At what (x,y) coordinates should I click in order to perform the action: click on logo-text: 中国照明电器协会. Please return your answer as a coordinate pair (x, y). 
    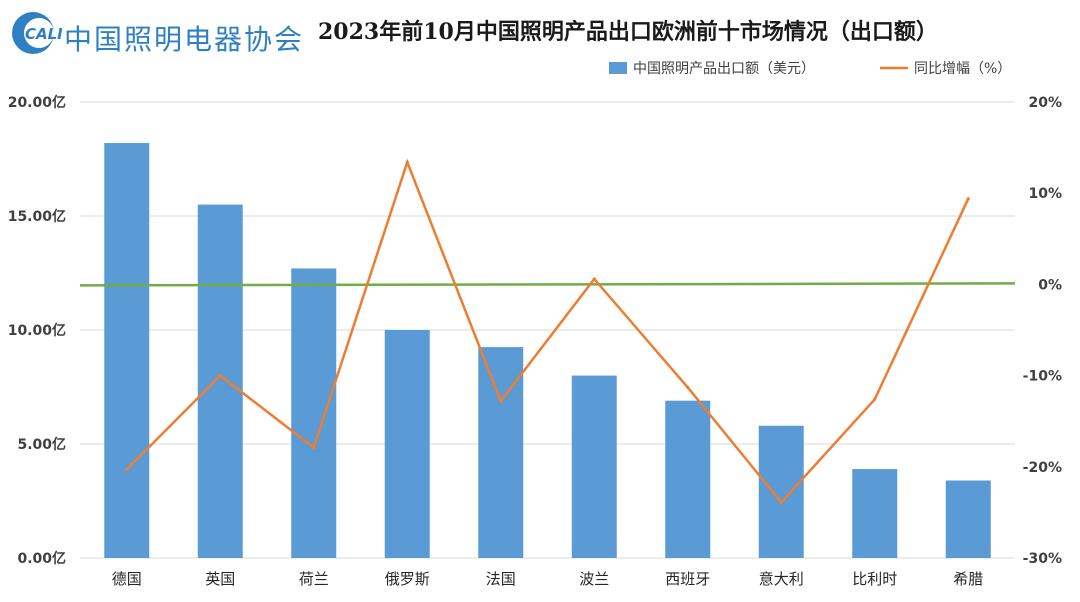
    Looking at the image, I should click on (184, 39).